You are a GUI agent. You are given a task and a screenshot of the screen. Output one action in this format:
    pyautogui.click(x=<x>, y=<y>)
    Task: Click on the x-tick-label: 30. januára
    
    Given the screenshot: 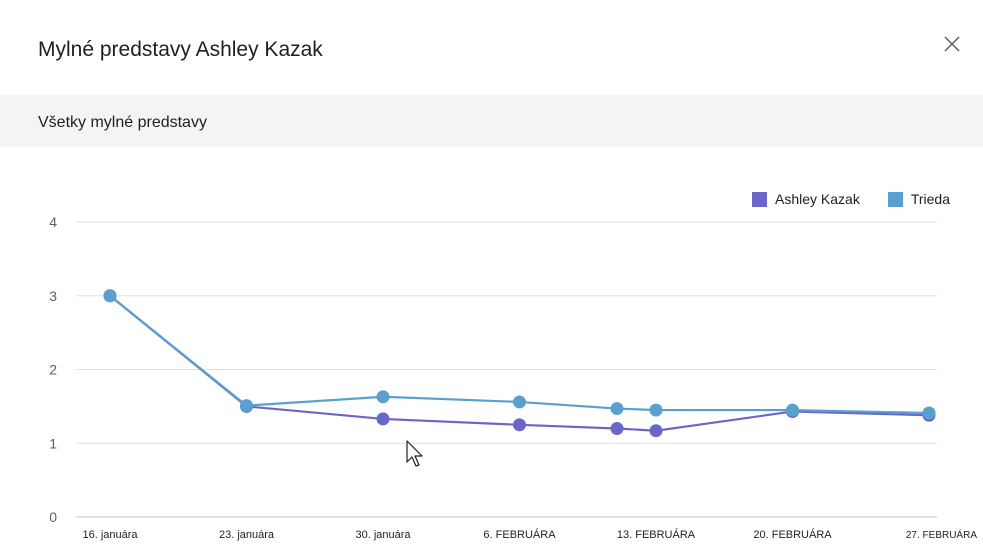 What is the action you would take?
    pyautogui.click(x=383, y=535)
    